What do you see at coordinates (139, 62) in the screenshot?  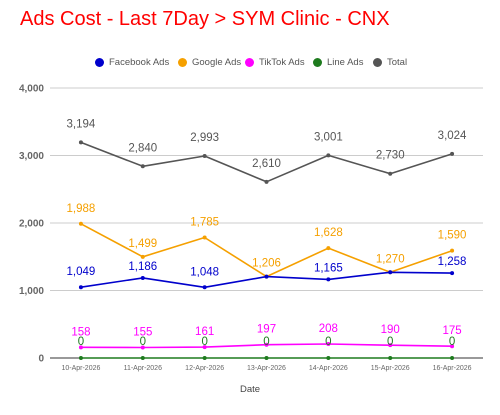 I see `legend-label: Facebook Ads` at bounding box center [139, 62].